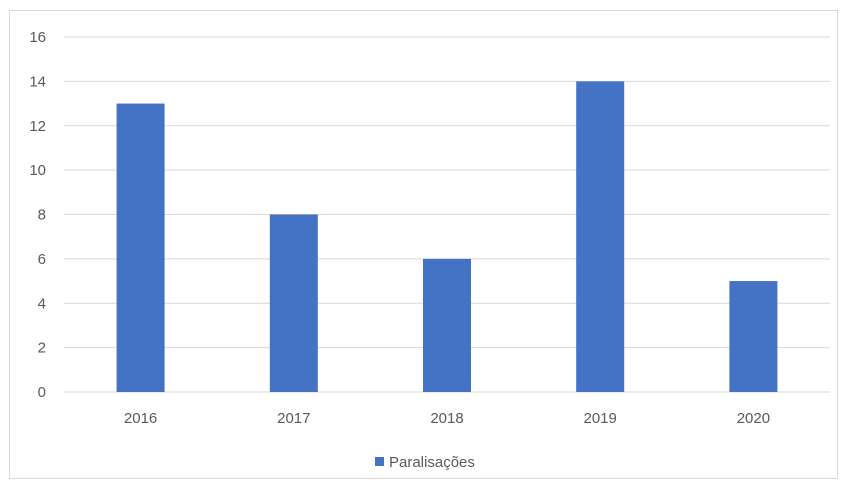 This screenshot has width=842, height=485. I want to click on bar-2017, so click(293, 303).